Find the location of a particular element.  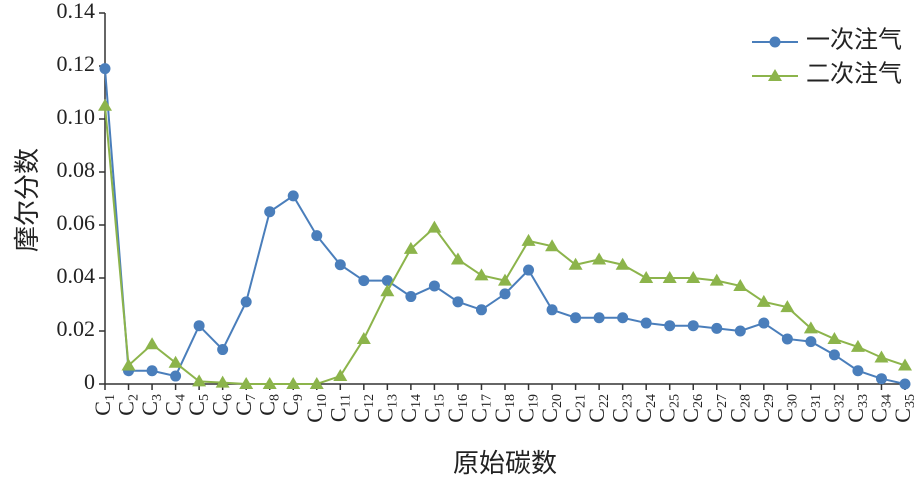

x-tick-label: C14 is located at coordinates (410, 408).